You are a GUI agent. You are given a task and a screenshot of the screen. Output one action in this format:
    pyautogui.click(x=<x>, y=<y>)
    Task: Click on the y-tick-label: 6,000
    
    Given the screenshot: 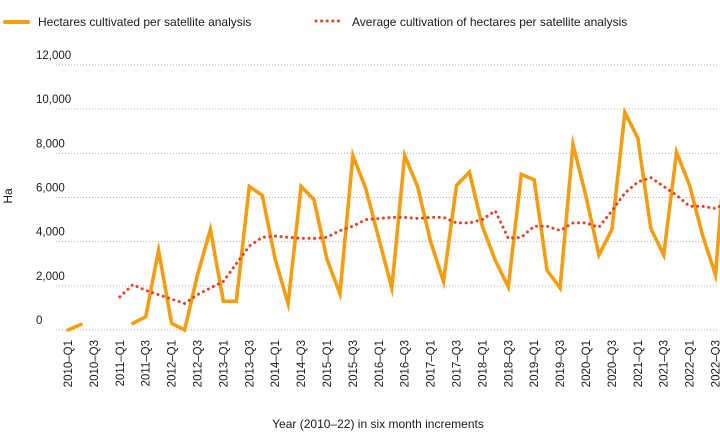 What is the action you would take?
    pyautogui.click(x=50, y=189)
    